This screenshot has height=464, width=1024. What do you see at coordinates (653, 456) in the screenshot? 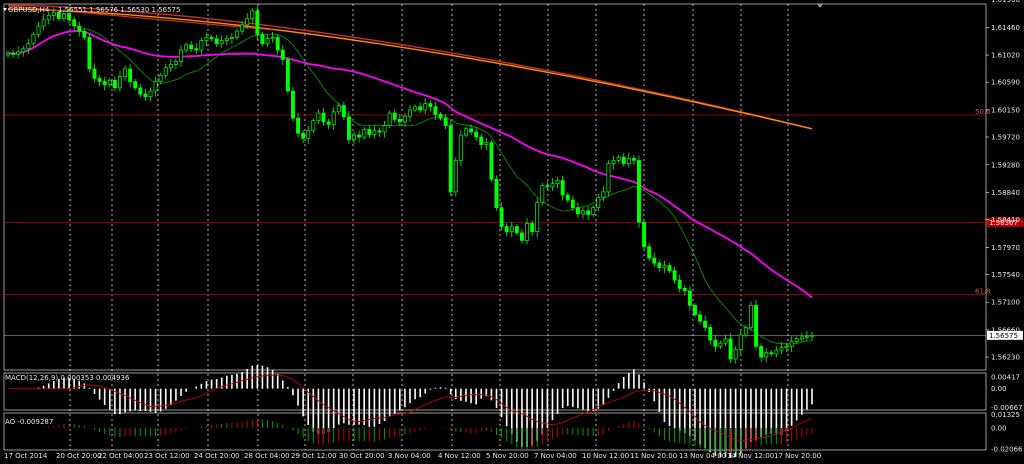
I see `x-tick-label: 11 Nov 20:00` at bounding box center [653, 456].